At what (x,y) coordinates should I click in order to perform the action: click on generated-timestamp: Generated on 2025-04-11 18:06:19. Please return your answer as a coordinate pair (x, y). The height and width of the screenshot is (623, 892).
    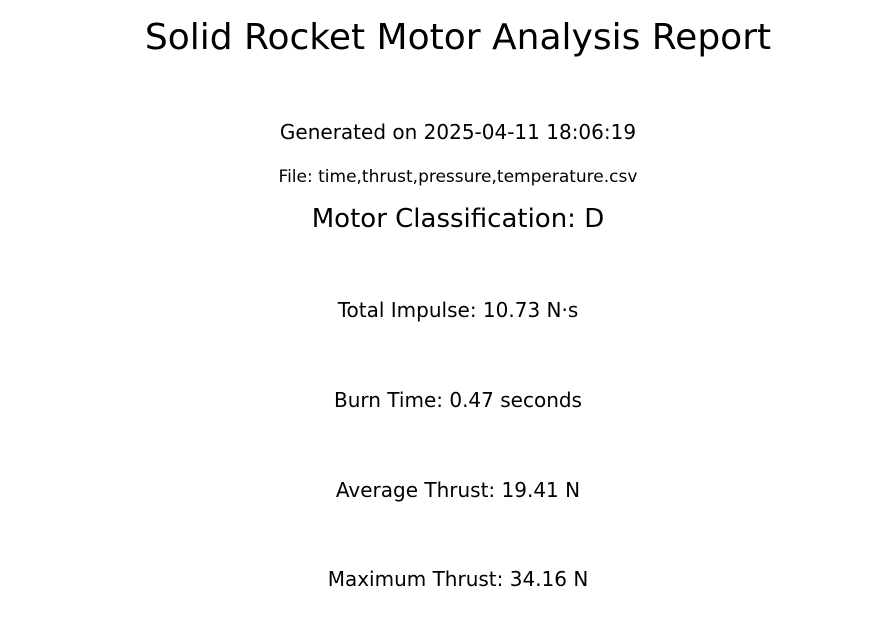
    Looking at the image, I should click on (458, 132).